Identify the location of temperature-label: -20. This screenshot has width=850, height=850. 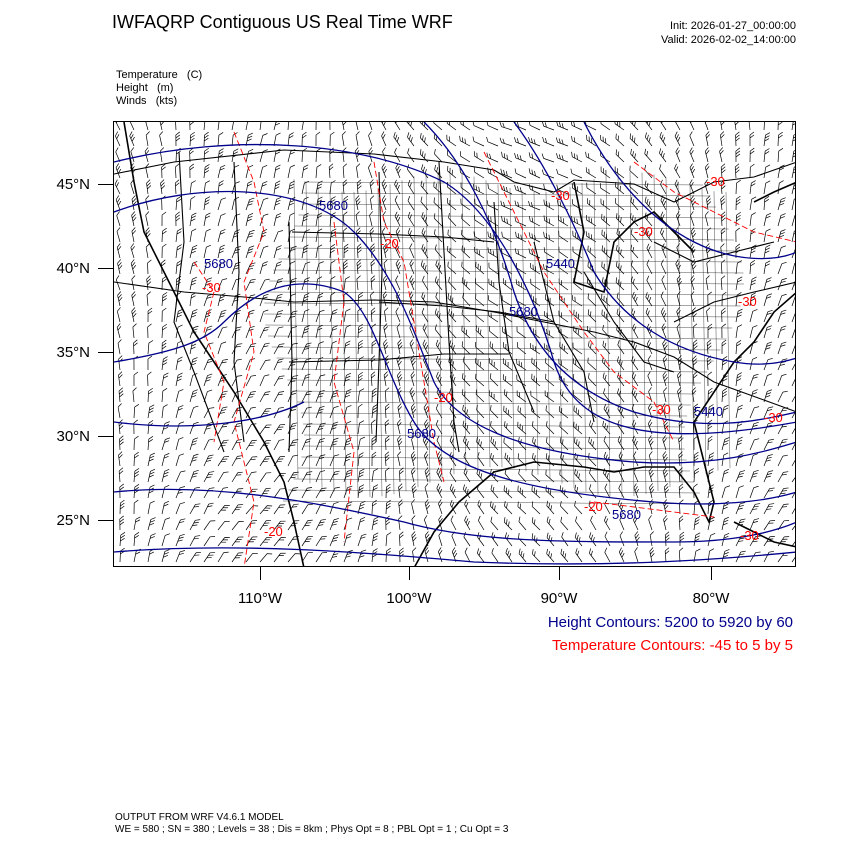
(389, 243).